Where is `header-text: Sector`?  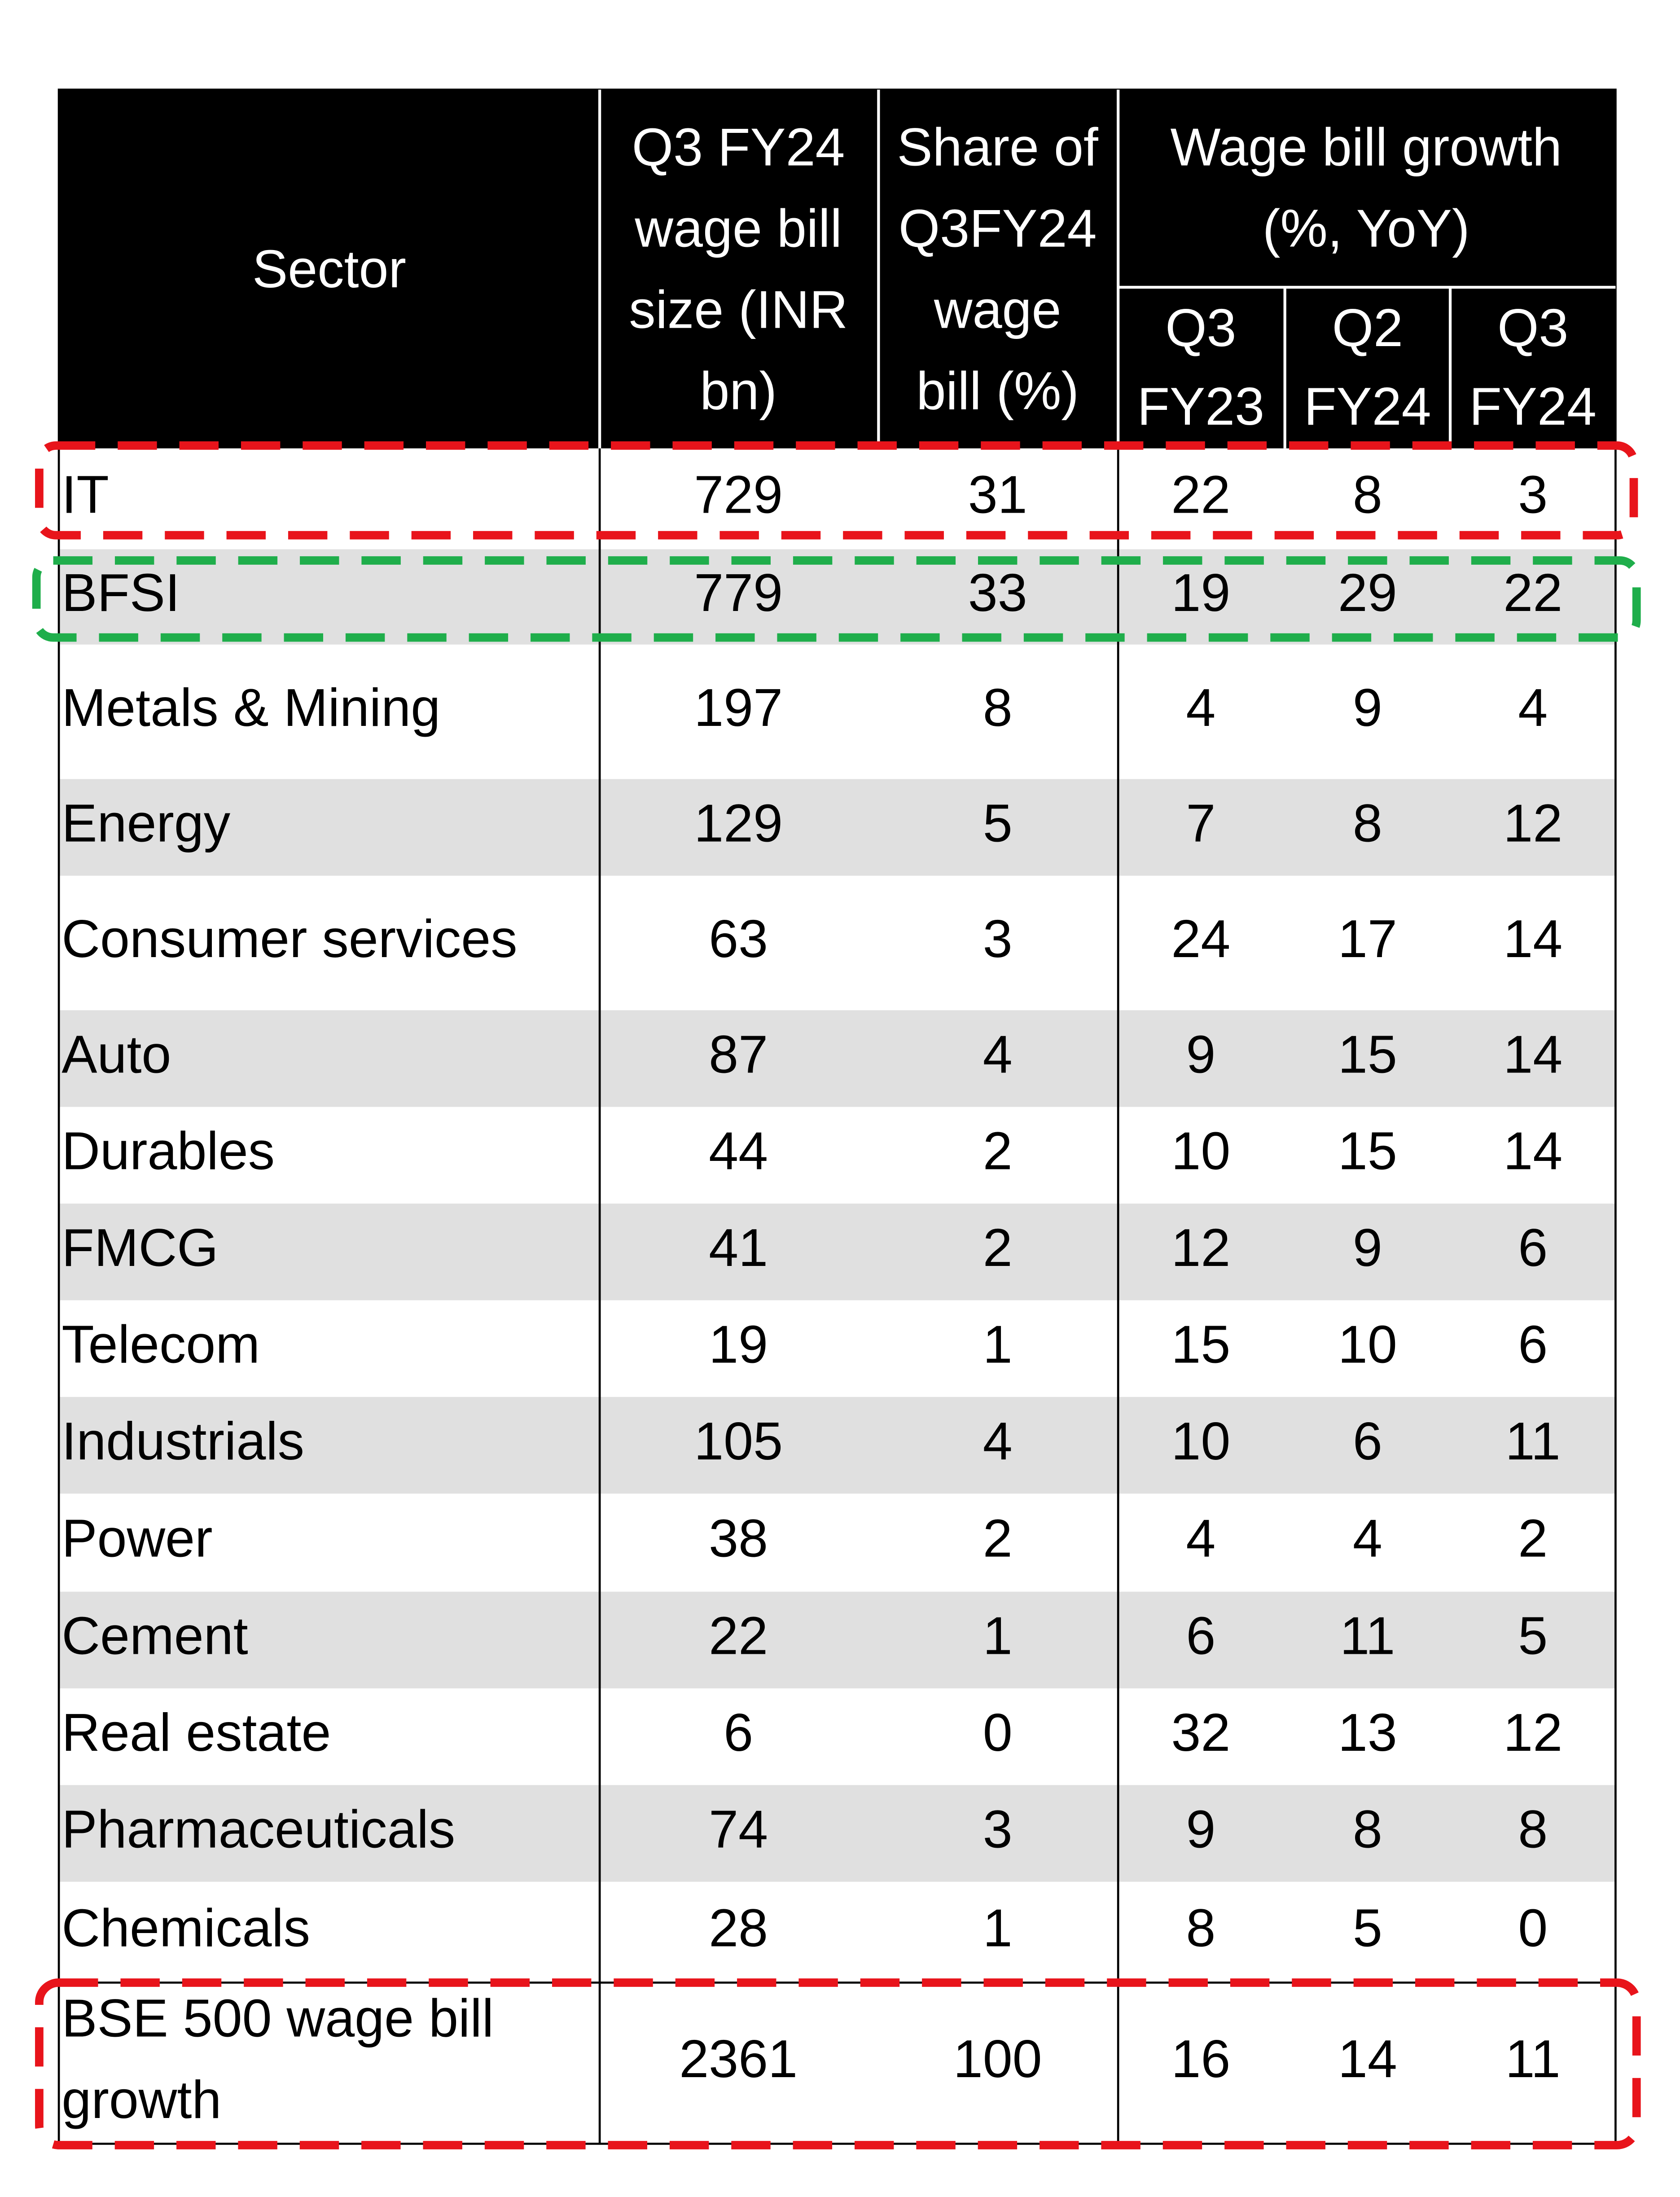 header-text: Sector is located at coordinates (329, 269).